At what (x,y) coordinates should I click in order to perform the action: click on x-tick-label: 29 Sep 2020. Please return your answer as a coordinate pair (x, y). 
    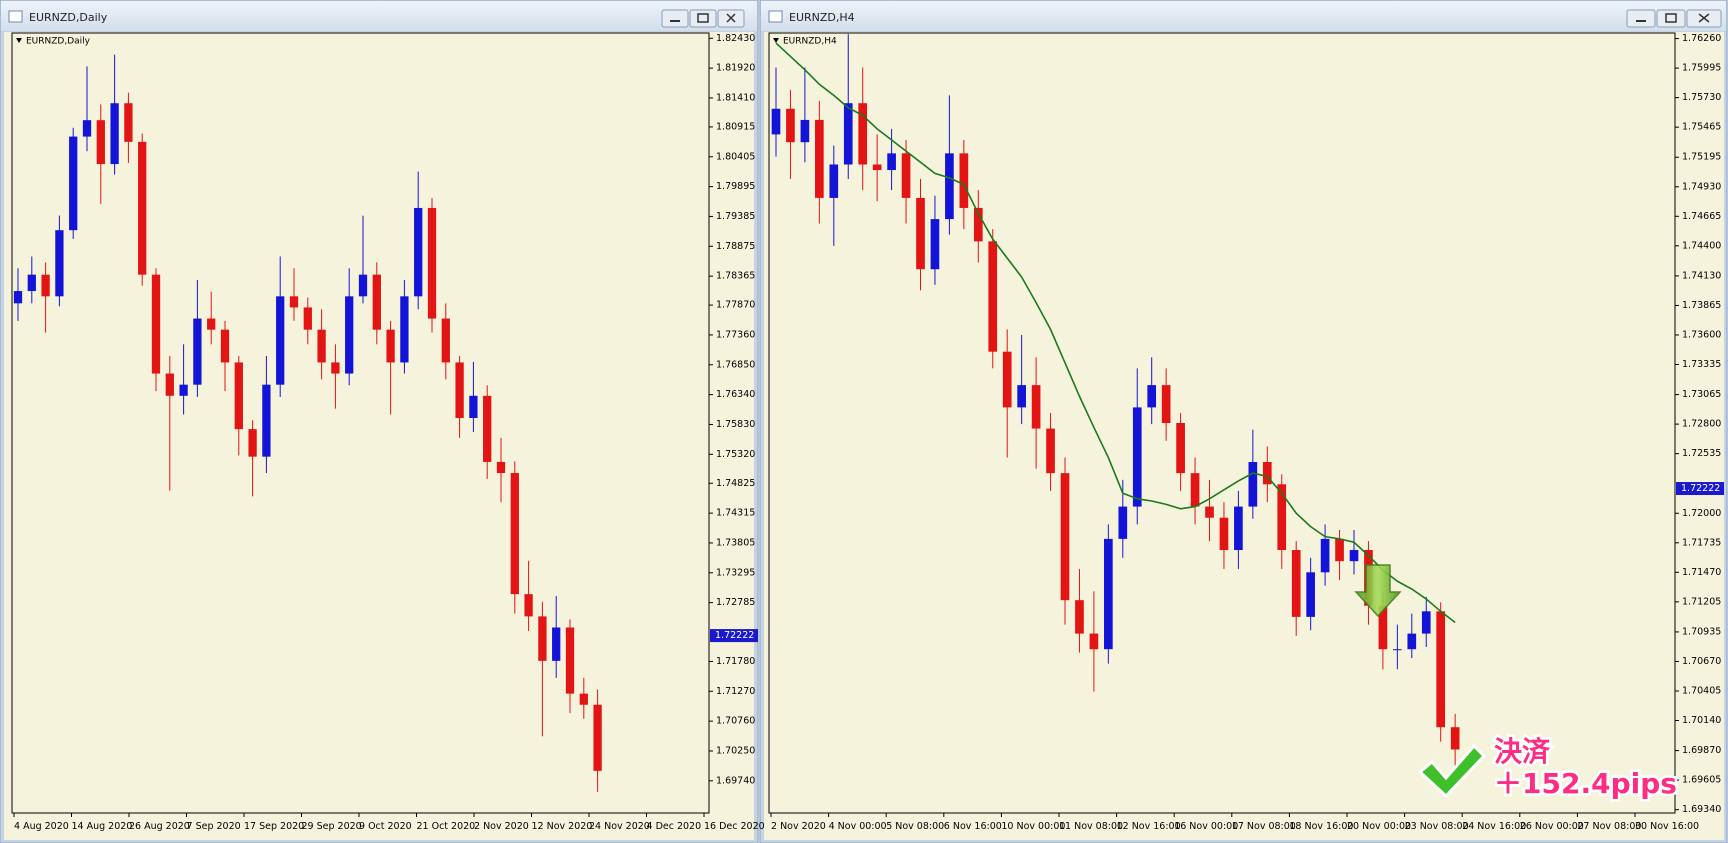
    Looking at the image, I should click on (332, 826).